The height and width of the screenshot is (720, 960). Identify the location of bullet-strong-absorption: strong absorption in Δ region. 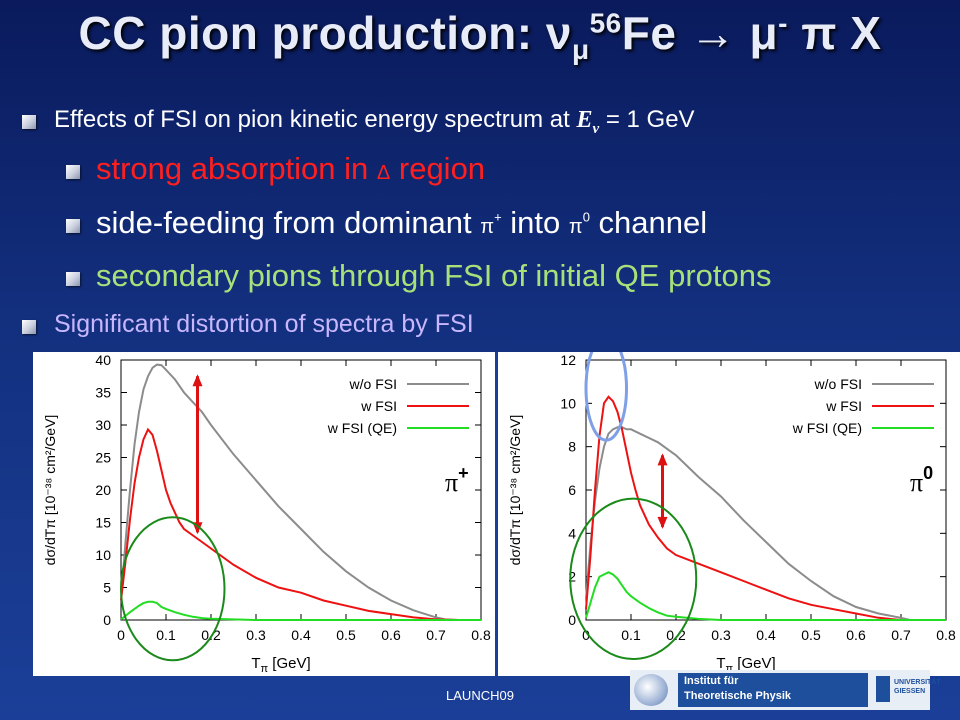
(291, 168).